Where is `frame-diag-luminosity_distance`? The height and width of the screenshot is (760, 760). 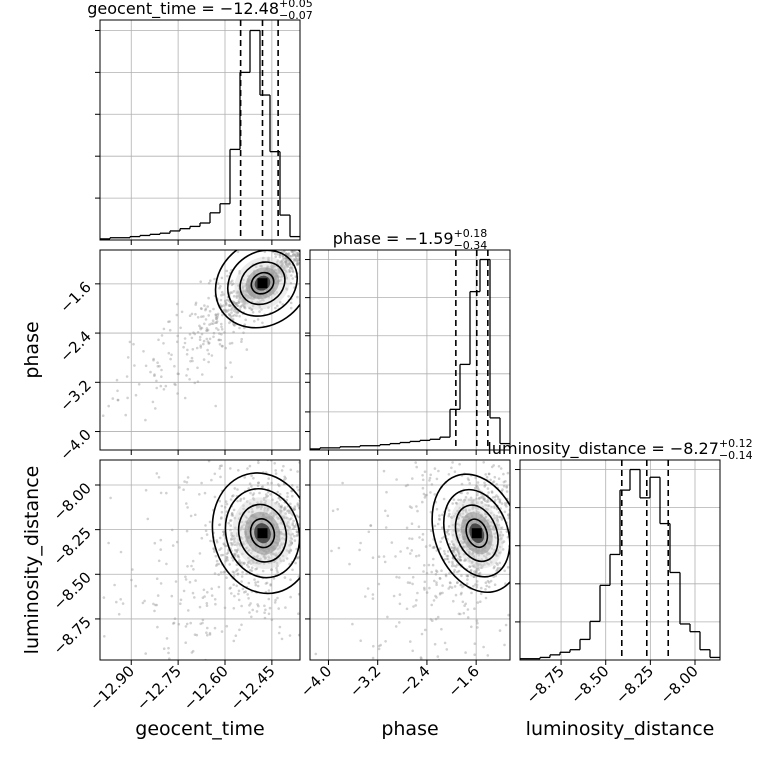
frame-diag-luminosity_distance is located at coordinates (620, 560).